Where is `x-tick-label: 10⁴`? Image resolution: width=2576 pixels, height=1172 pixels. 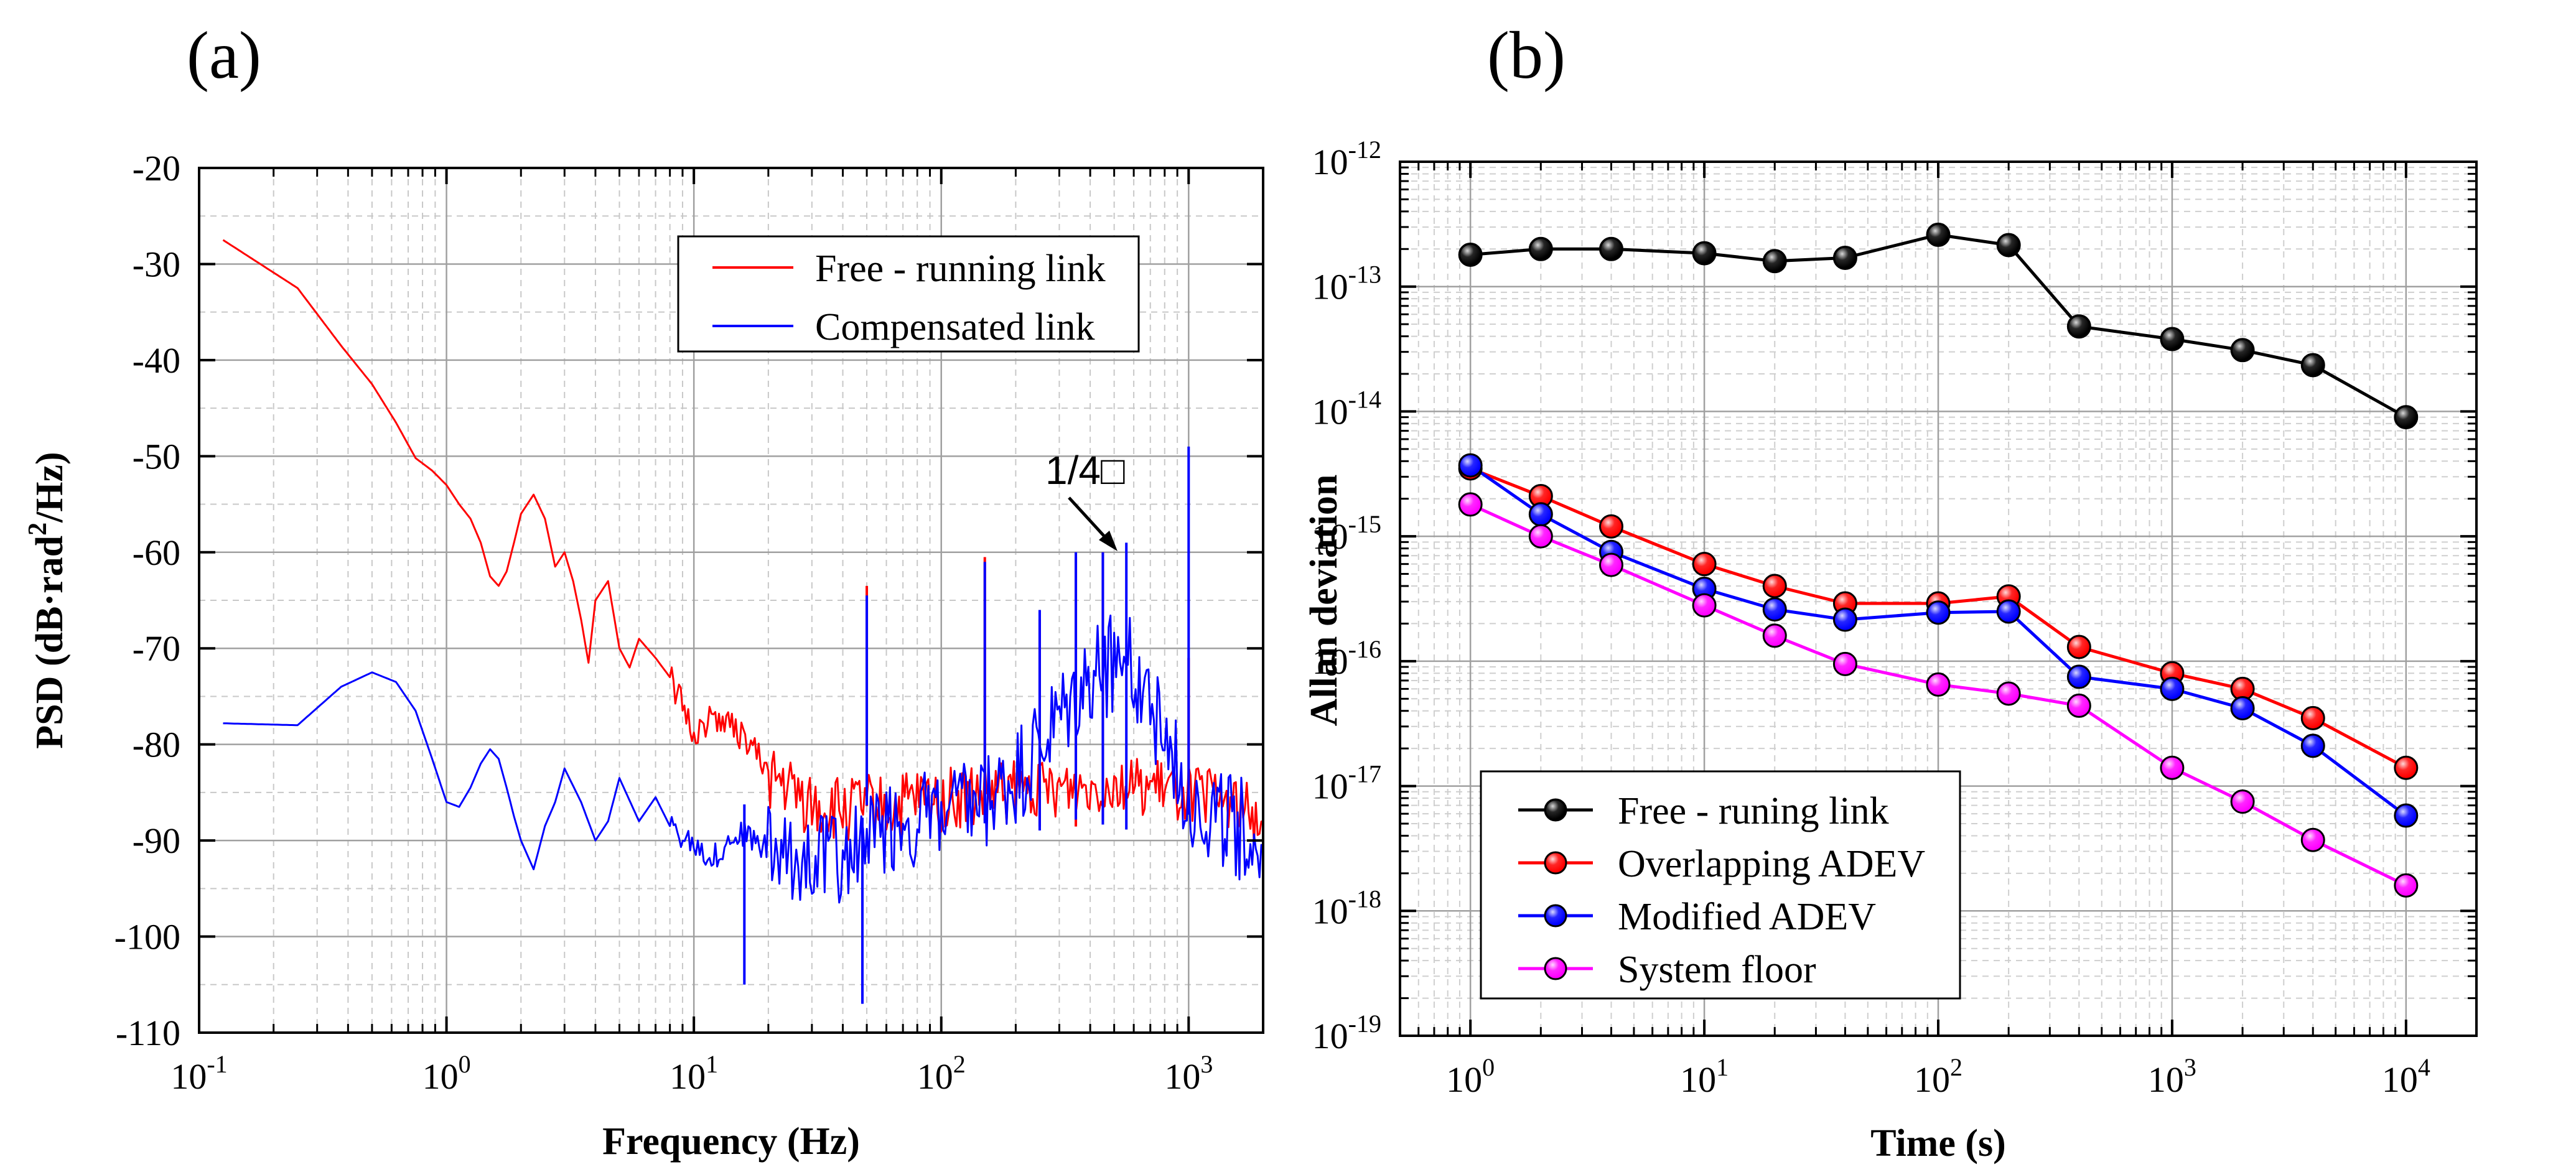
x-tick-label: 10⁴ is located at coordinates (2406, 1076).